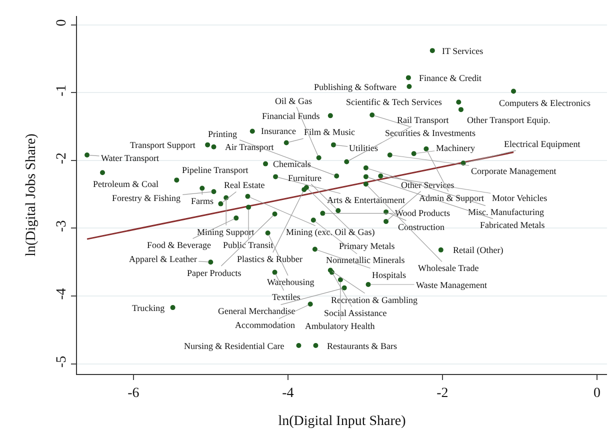 This screenshot has height=442, width=615. Describe the element at coordinates (291, 282) in the screenshot. I see `annotation: Warehousing` at that location.